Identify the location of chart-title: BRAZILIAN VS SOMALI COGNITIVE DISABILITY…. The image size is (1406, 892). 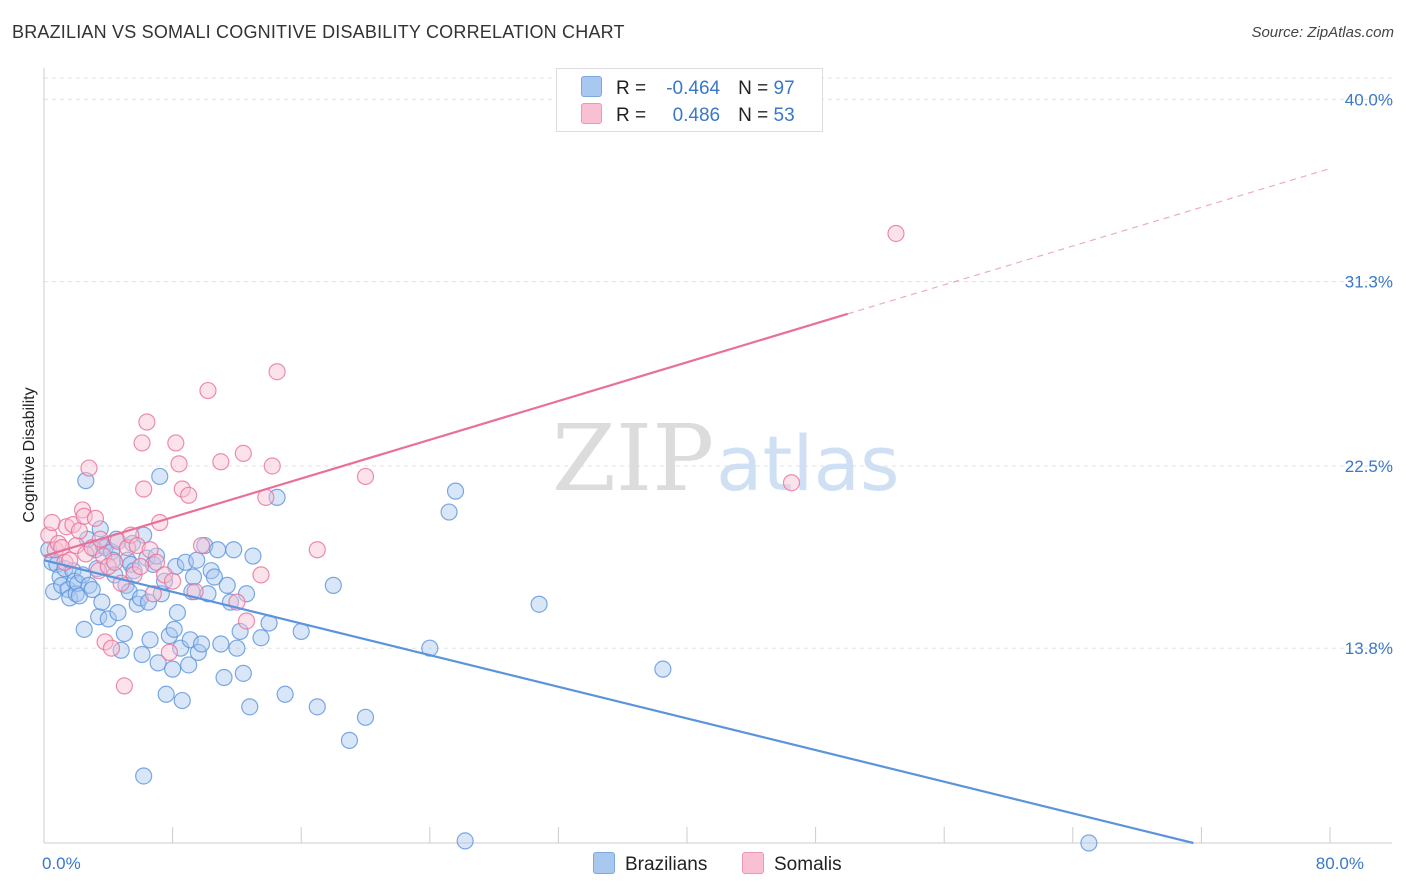
(318, 32).